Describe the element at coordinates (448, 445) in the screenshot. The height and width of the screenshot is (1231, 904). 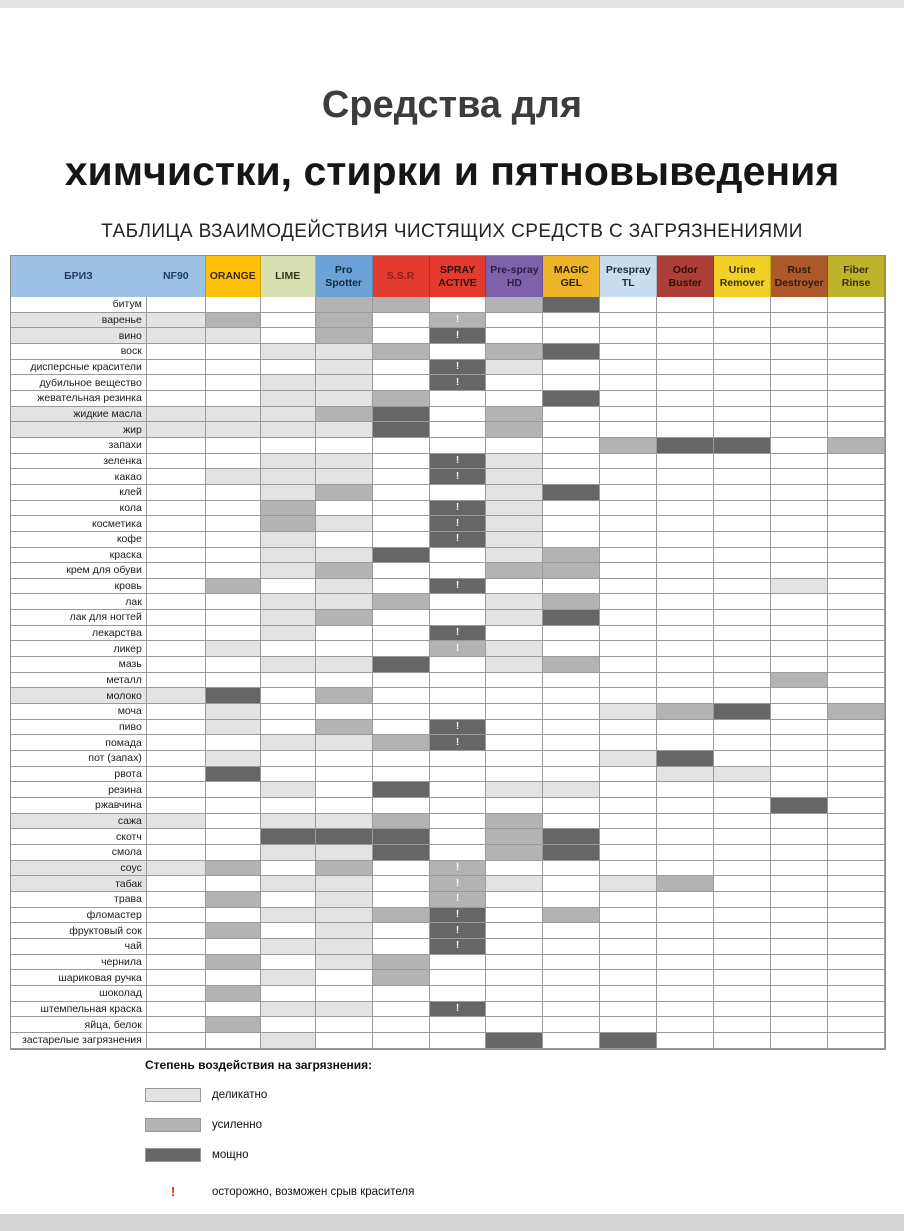
I see `table-row: запахи` at that location.